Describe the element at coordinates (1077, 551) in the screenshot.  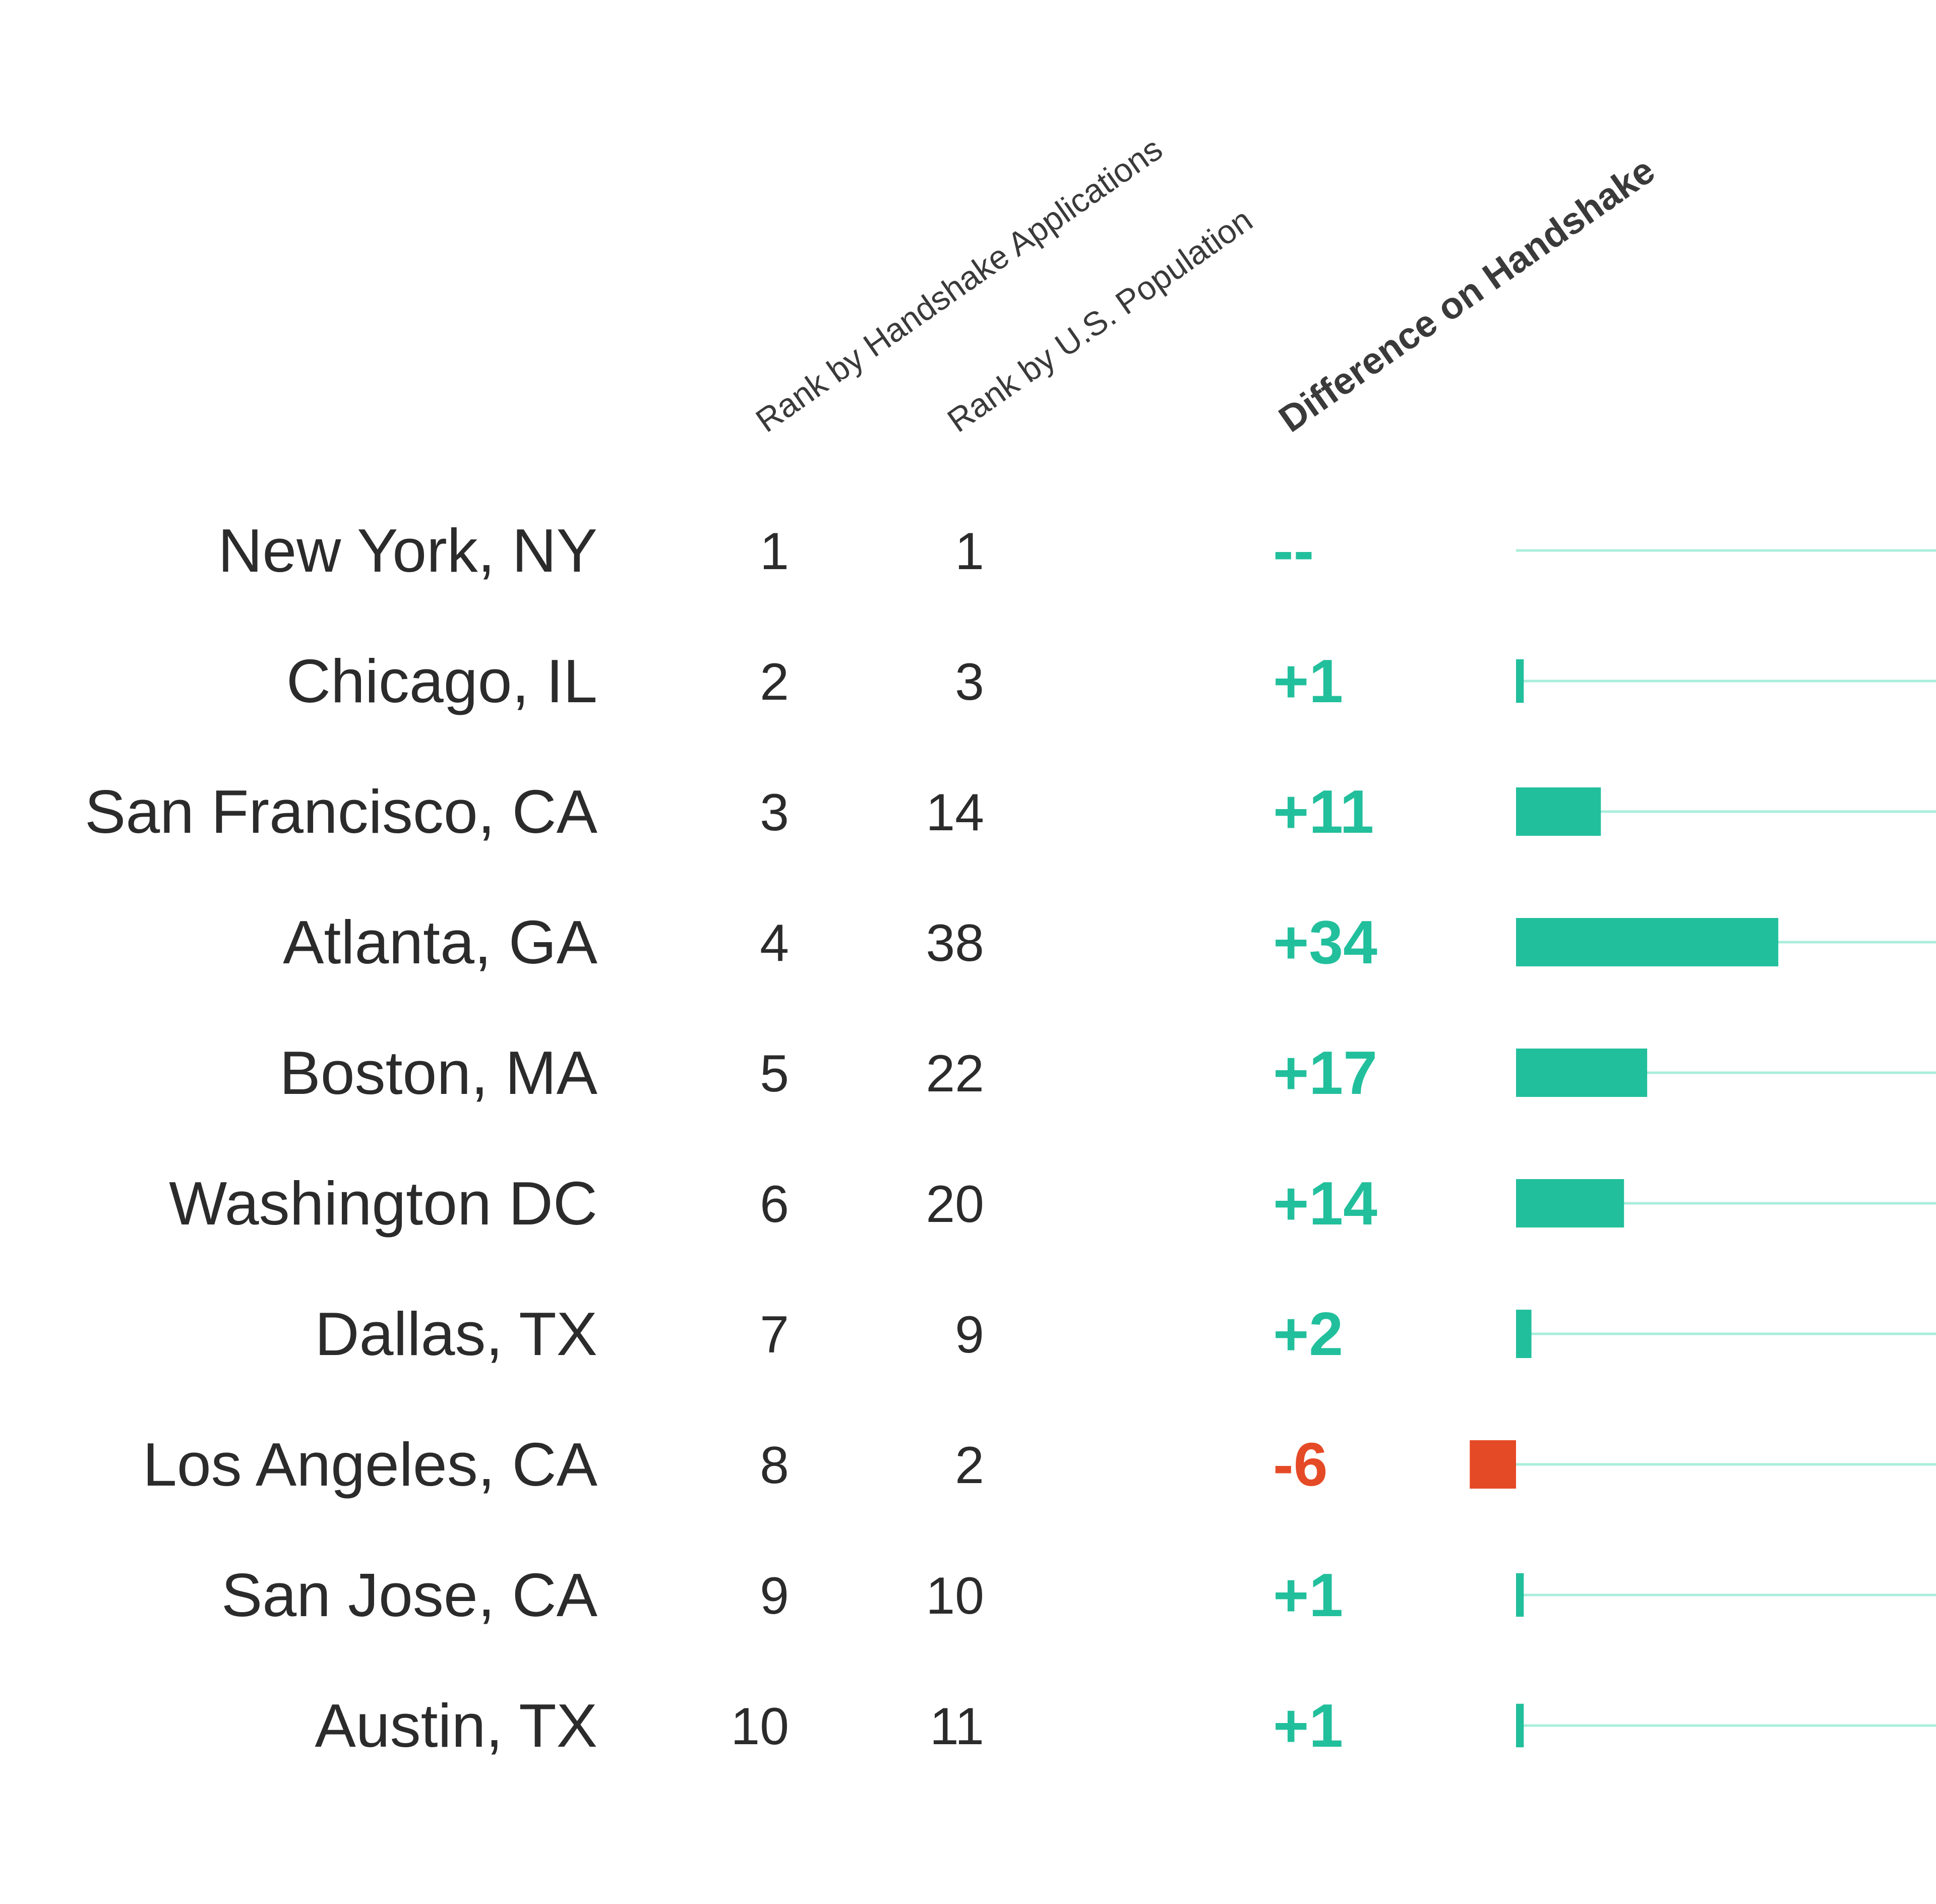
I see `table-row: New York, NY 1 1 --` at that location.